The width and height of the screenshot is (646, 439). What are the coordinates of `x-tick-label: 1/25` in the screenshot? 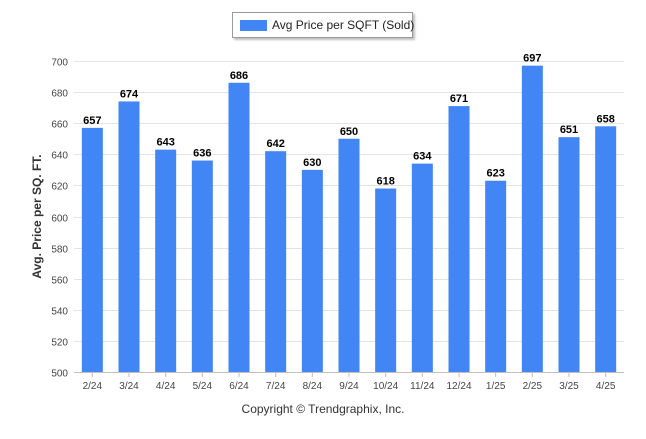 It's located at (496, 386).